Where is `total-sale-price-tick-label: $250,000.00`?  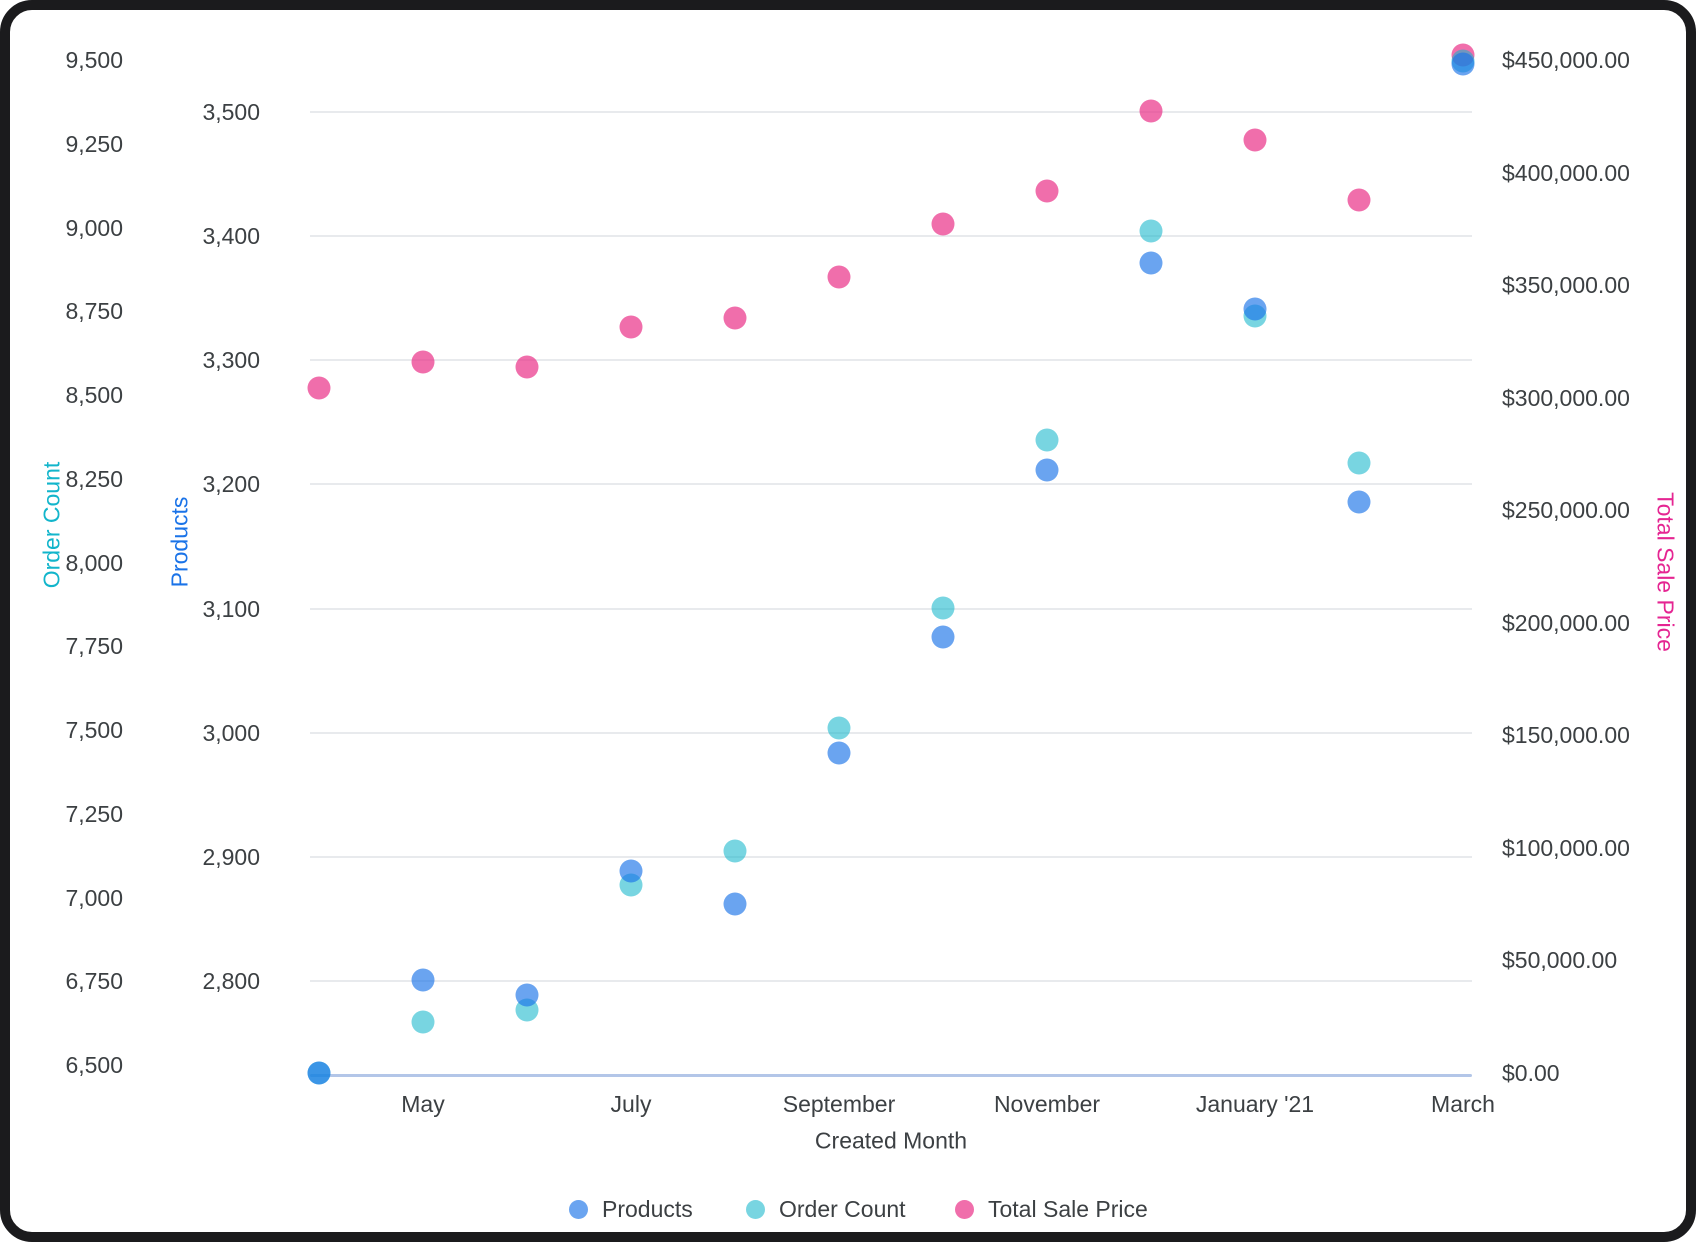 total-sale-price-tick-label: $250,000.00 is located at coordinates (1566, 510).